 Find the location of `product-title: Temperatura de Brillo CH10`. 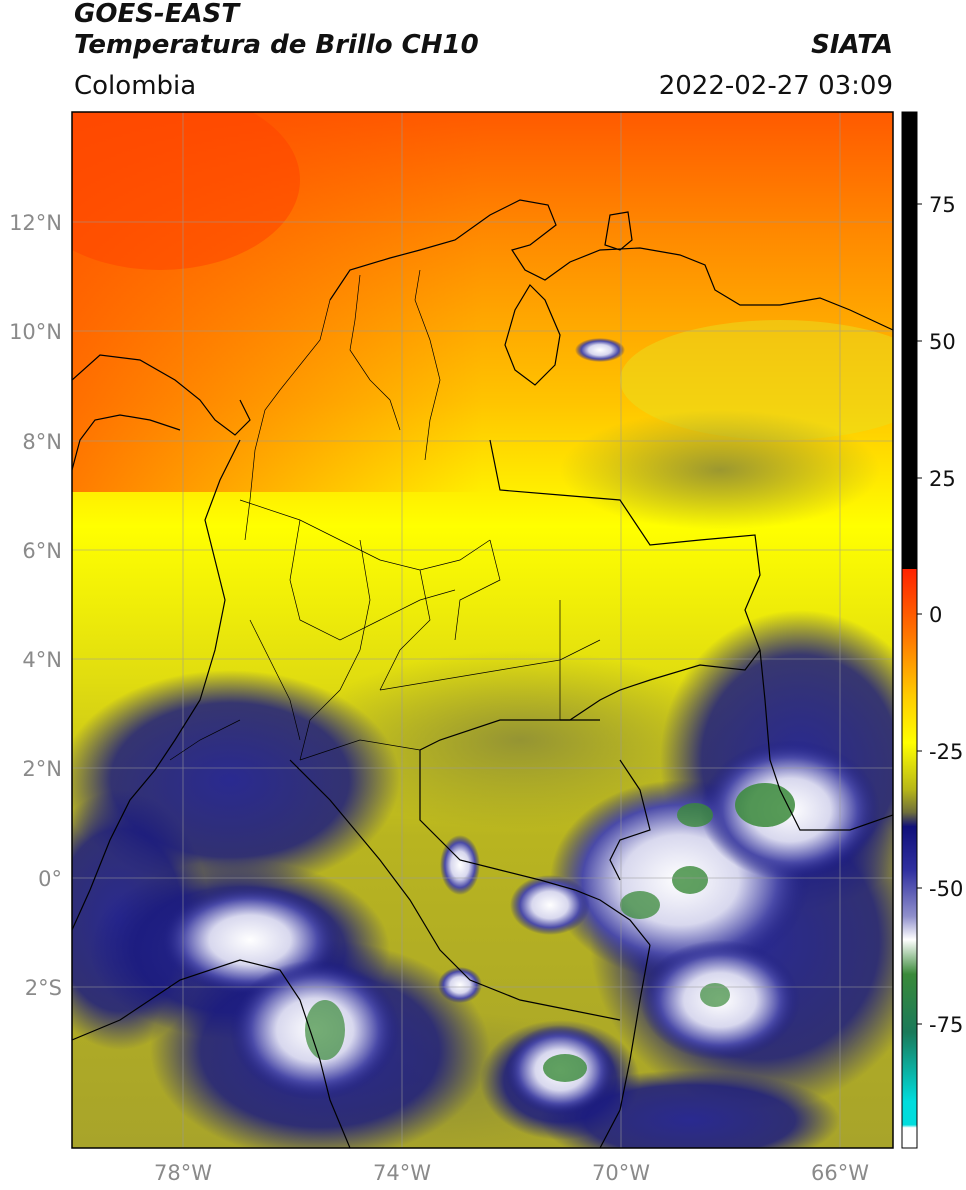

product-title: Temperatura de Brillo CH10 is located at coordinates (276, 45).